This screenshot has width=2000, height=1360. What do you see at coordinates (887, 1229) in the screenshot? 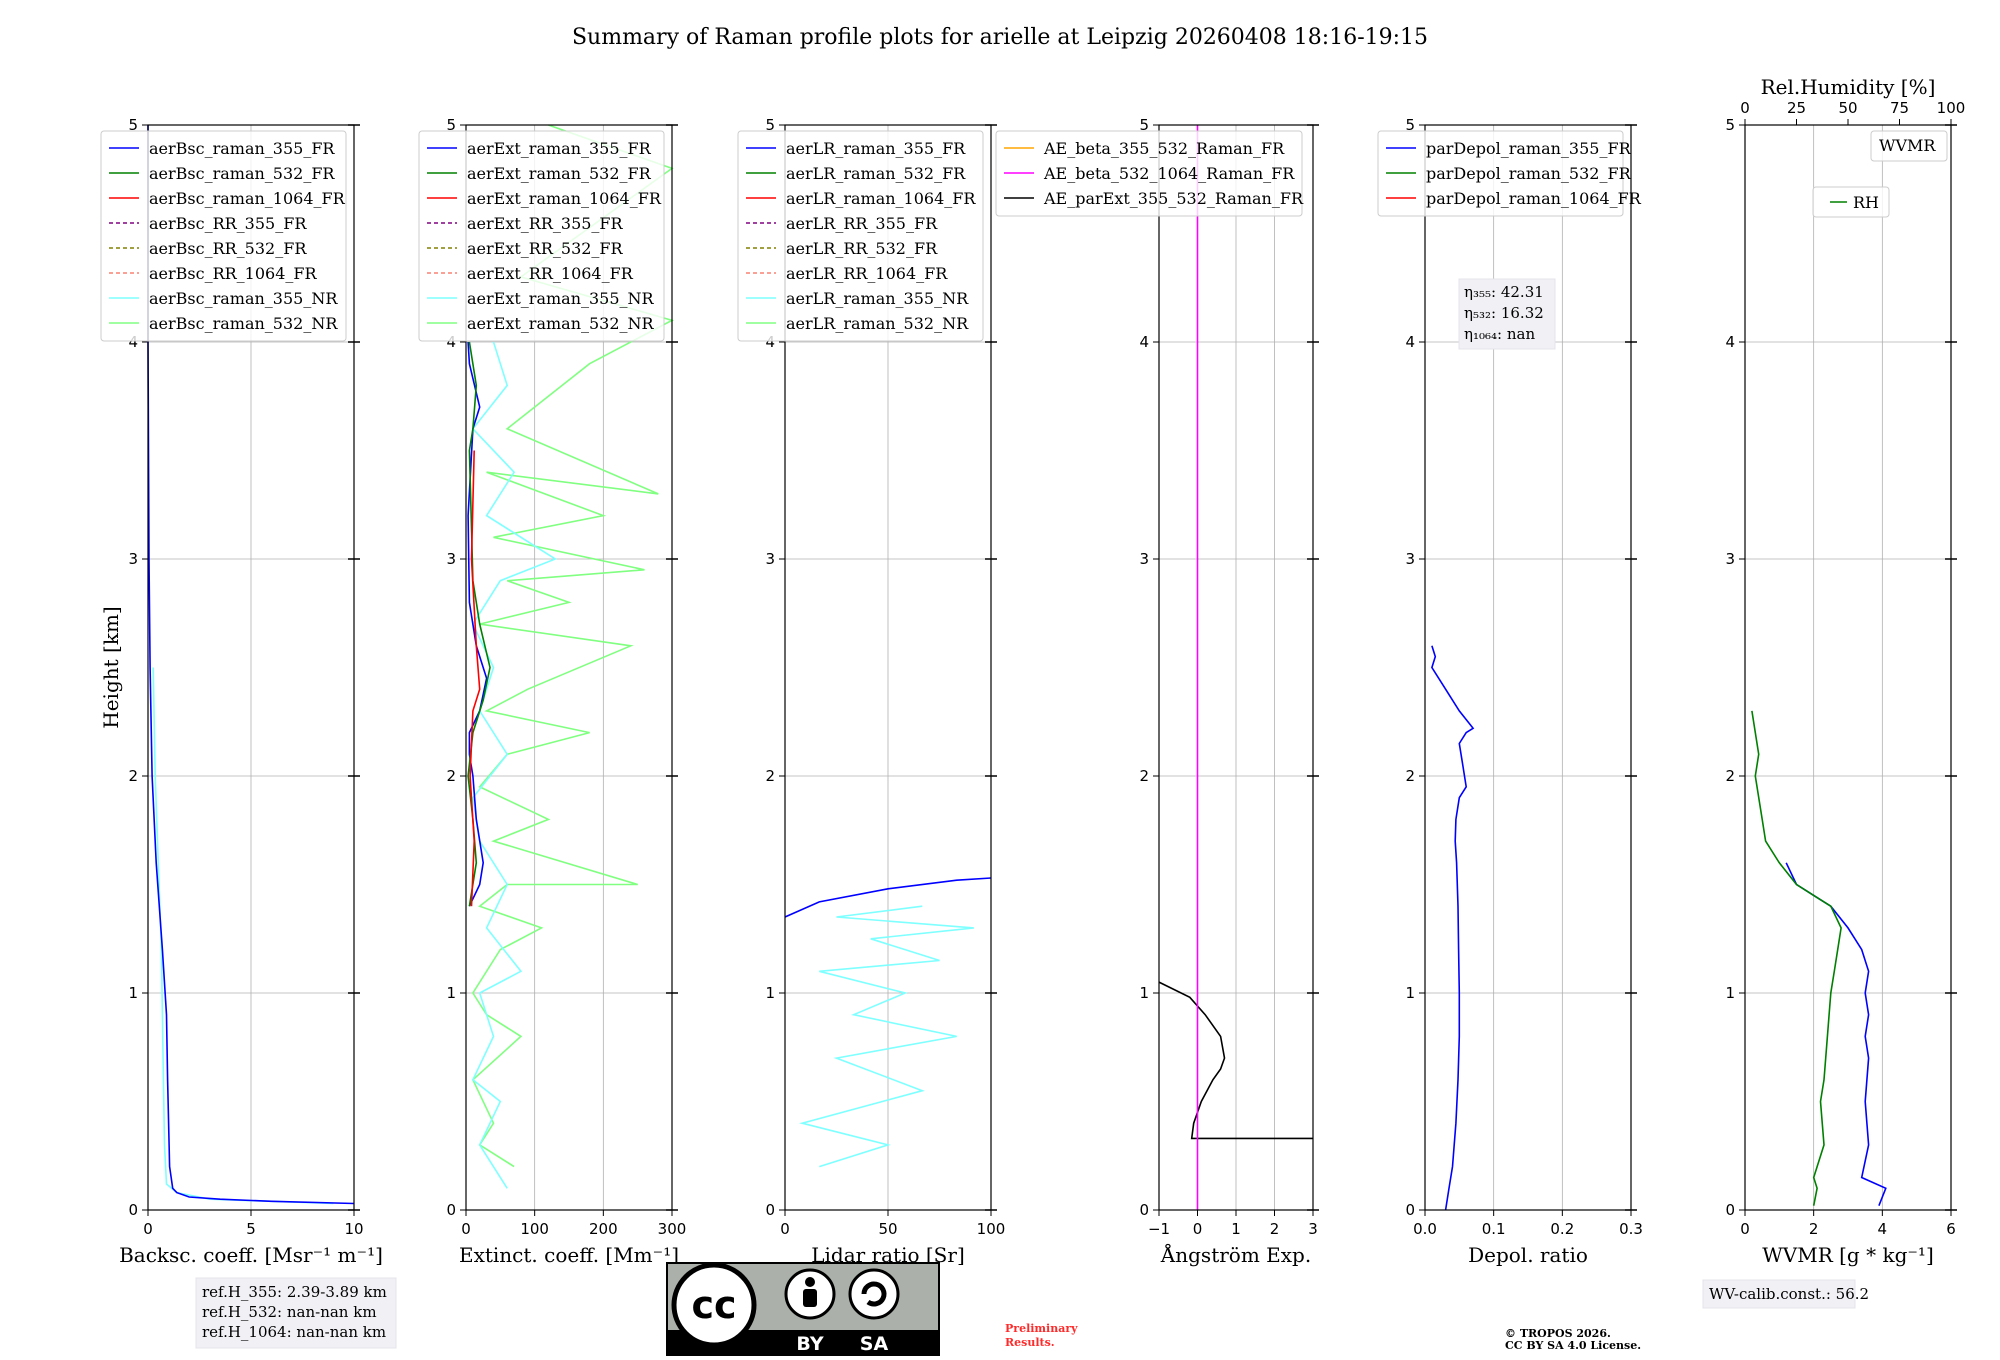
I see `x-tick-label: 50` at bounding box center [887, 1229].